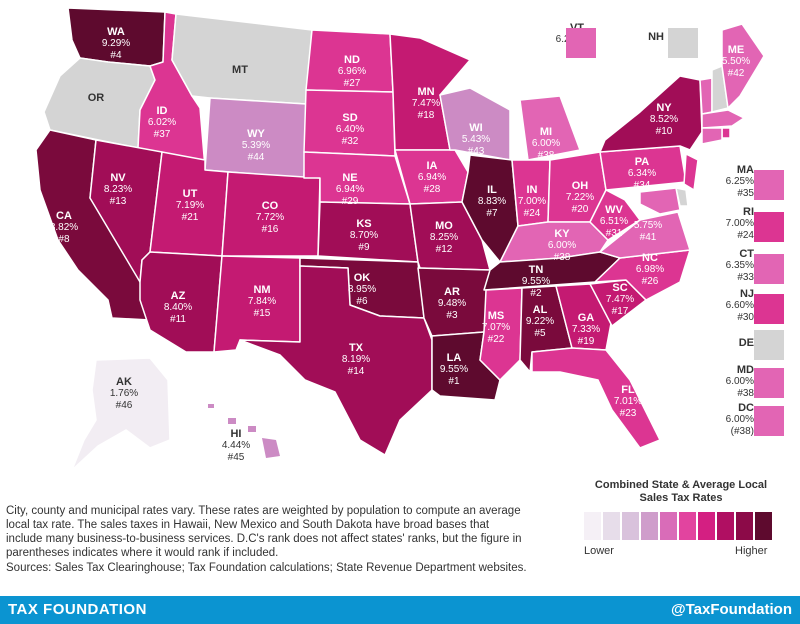 This screenshot has width=800, height=624. I want to click on footer-bar: TAX FOUNDATION @TaxFoundation, so click(400, 610).